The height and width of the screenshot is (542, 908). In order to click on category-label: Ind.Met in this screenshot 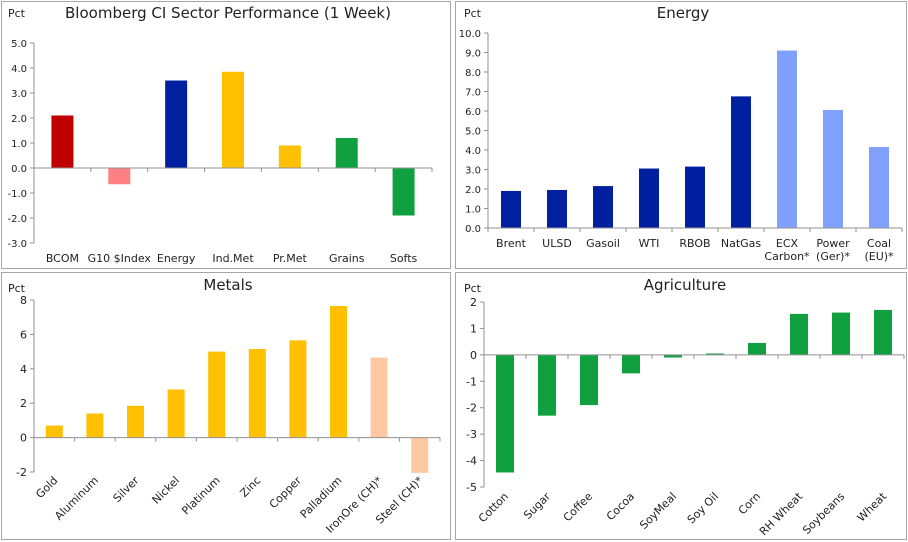, I will do `click(233, 258)`.